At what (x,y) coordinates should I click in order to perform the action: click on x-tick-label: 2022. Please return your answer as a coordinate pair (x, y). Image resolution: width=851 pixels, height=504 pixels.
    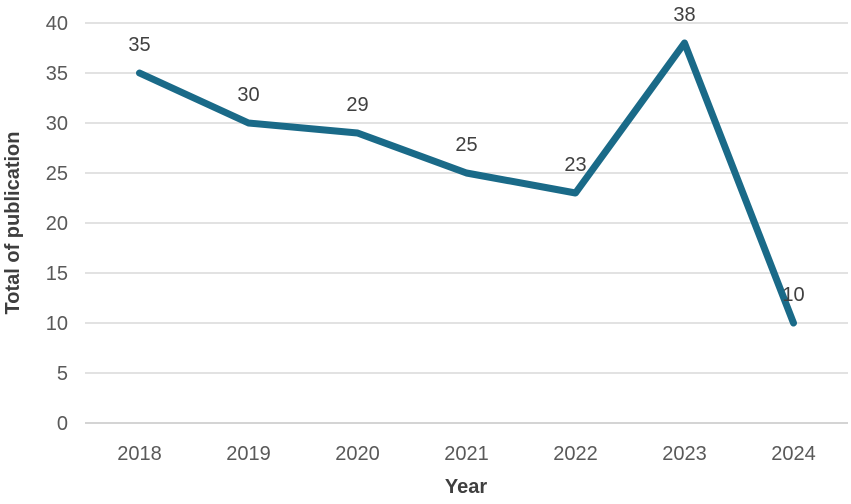
    Looking at the image, I should click on (575, 454).